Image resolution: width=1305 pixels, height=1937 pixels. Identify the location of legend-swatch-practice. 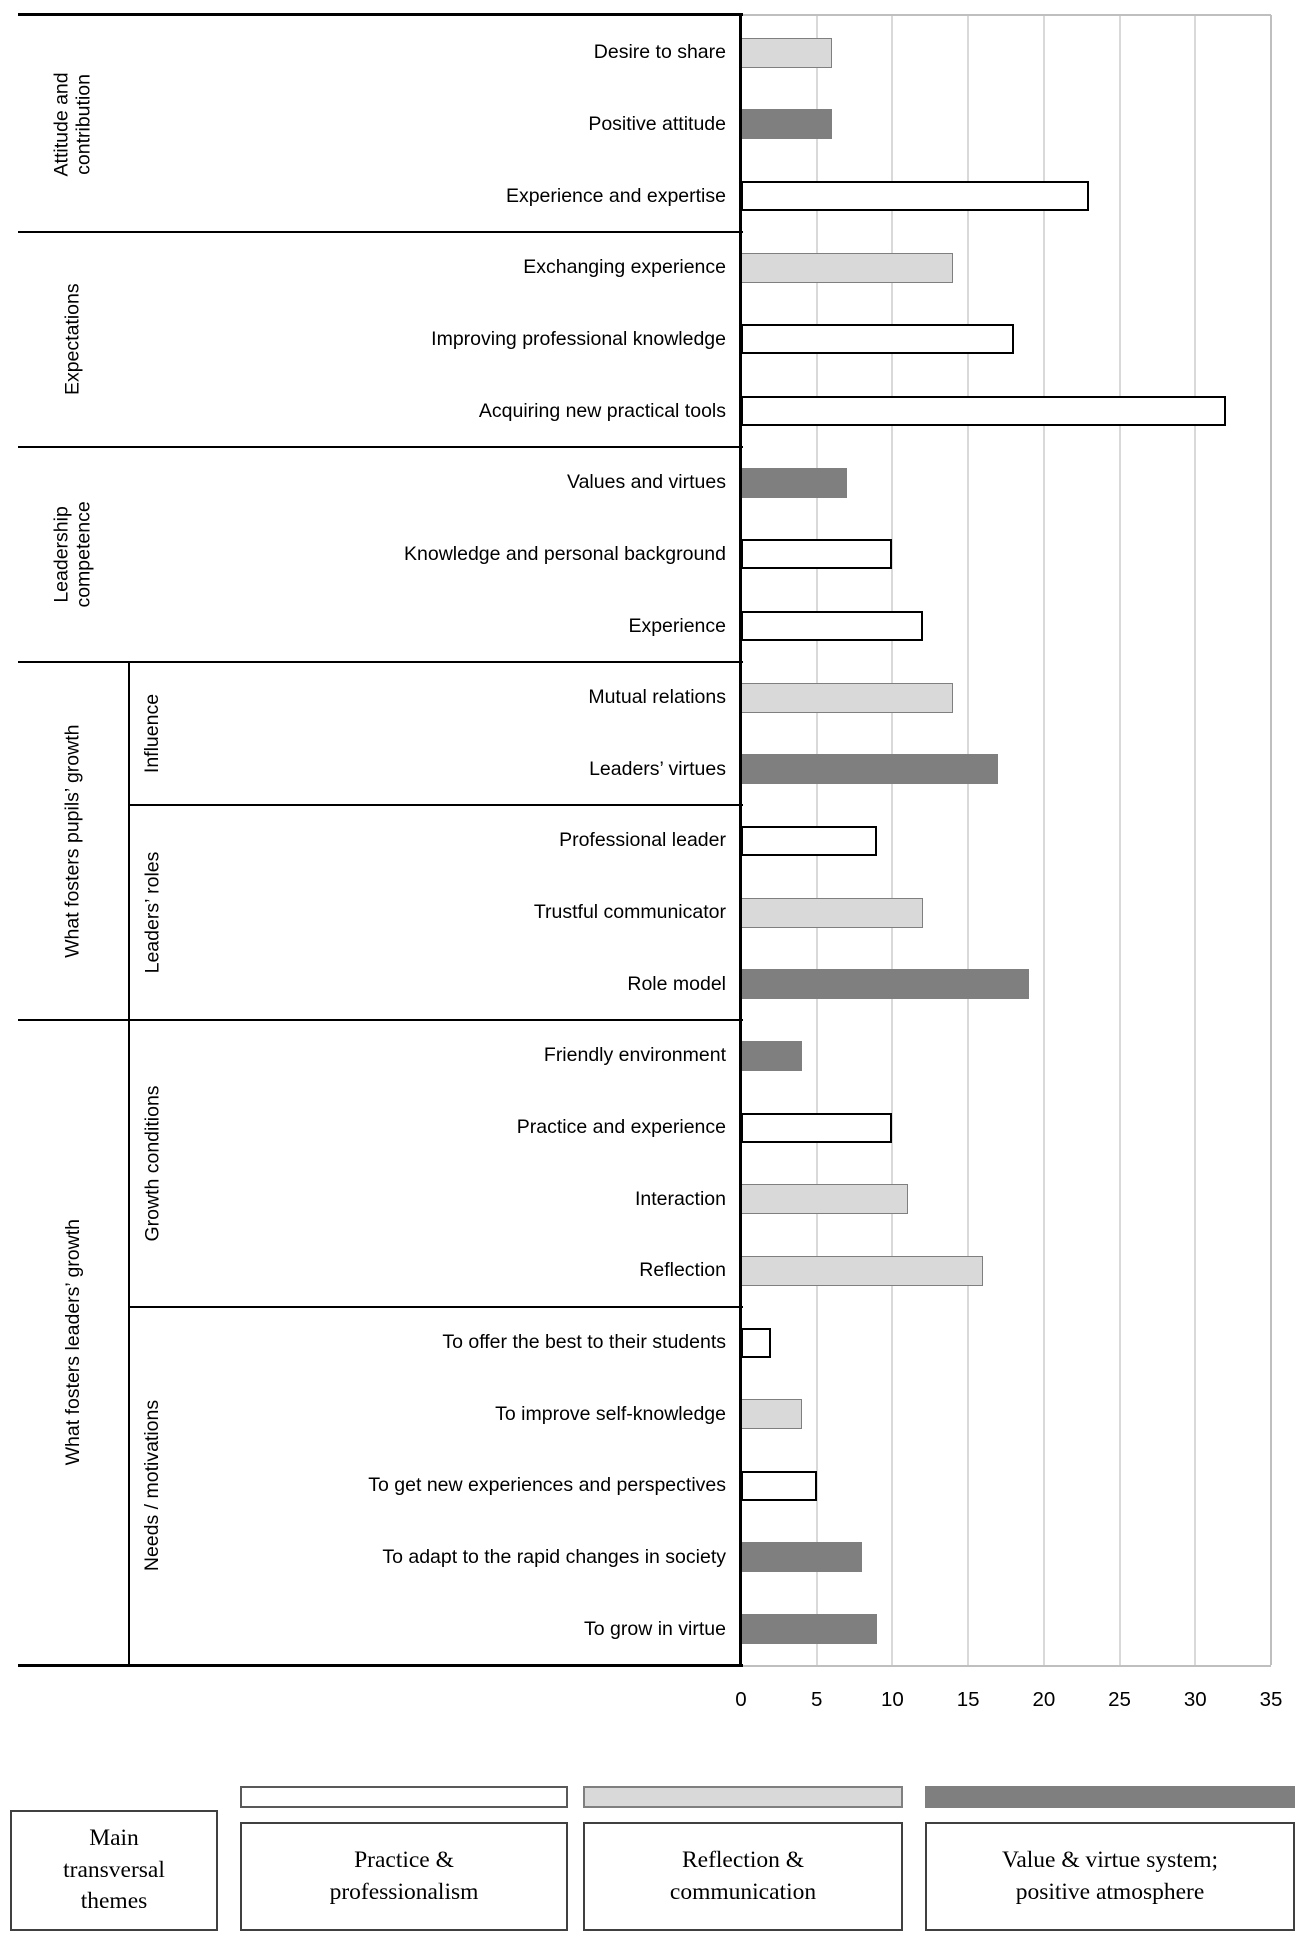
(404, 1797).